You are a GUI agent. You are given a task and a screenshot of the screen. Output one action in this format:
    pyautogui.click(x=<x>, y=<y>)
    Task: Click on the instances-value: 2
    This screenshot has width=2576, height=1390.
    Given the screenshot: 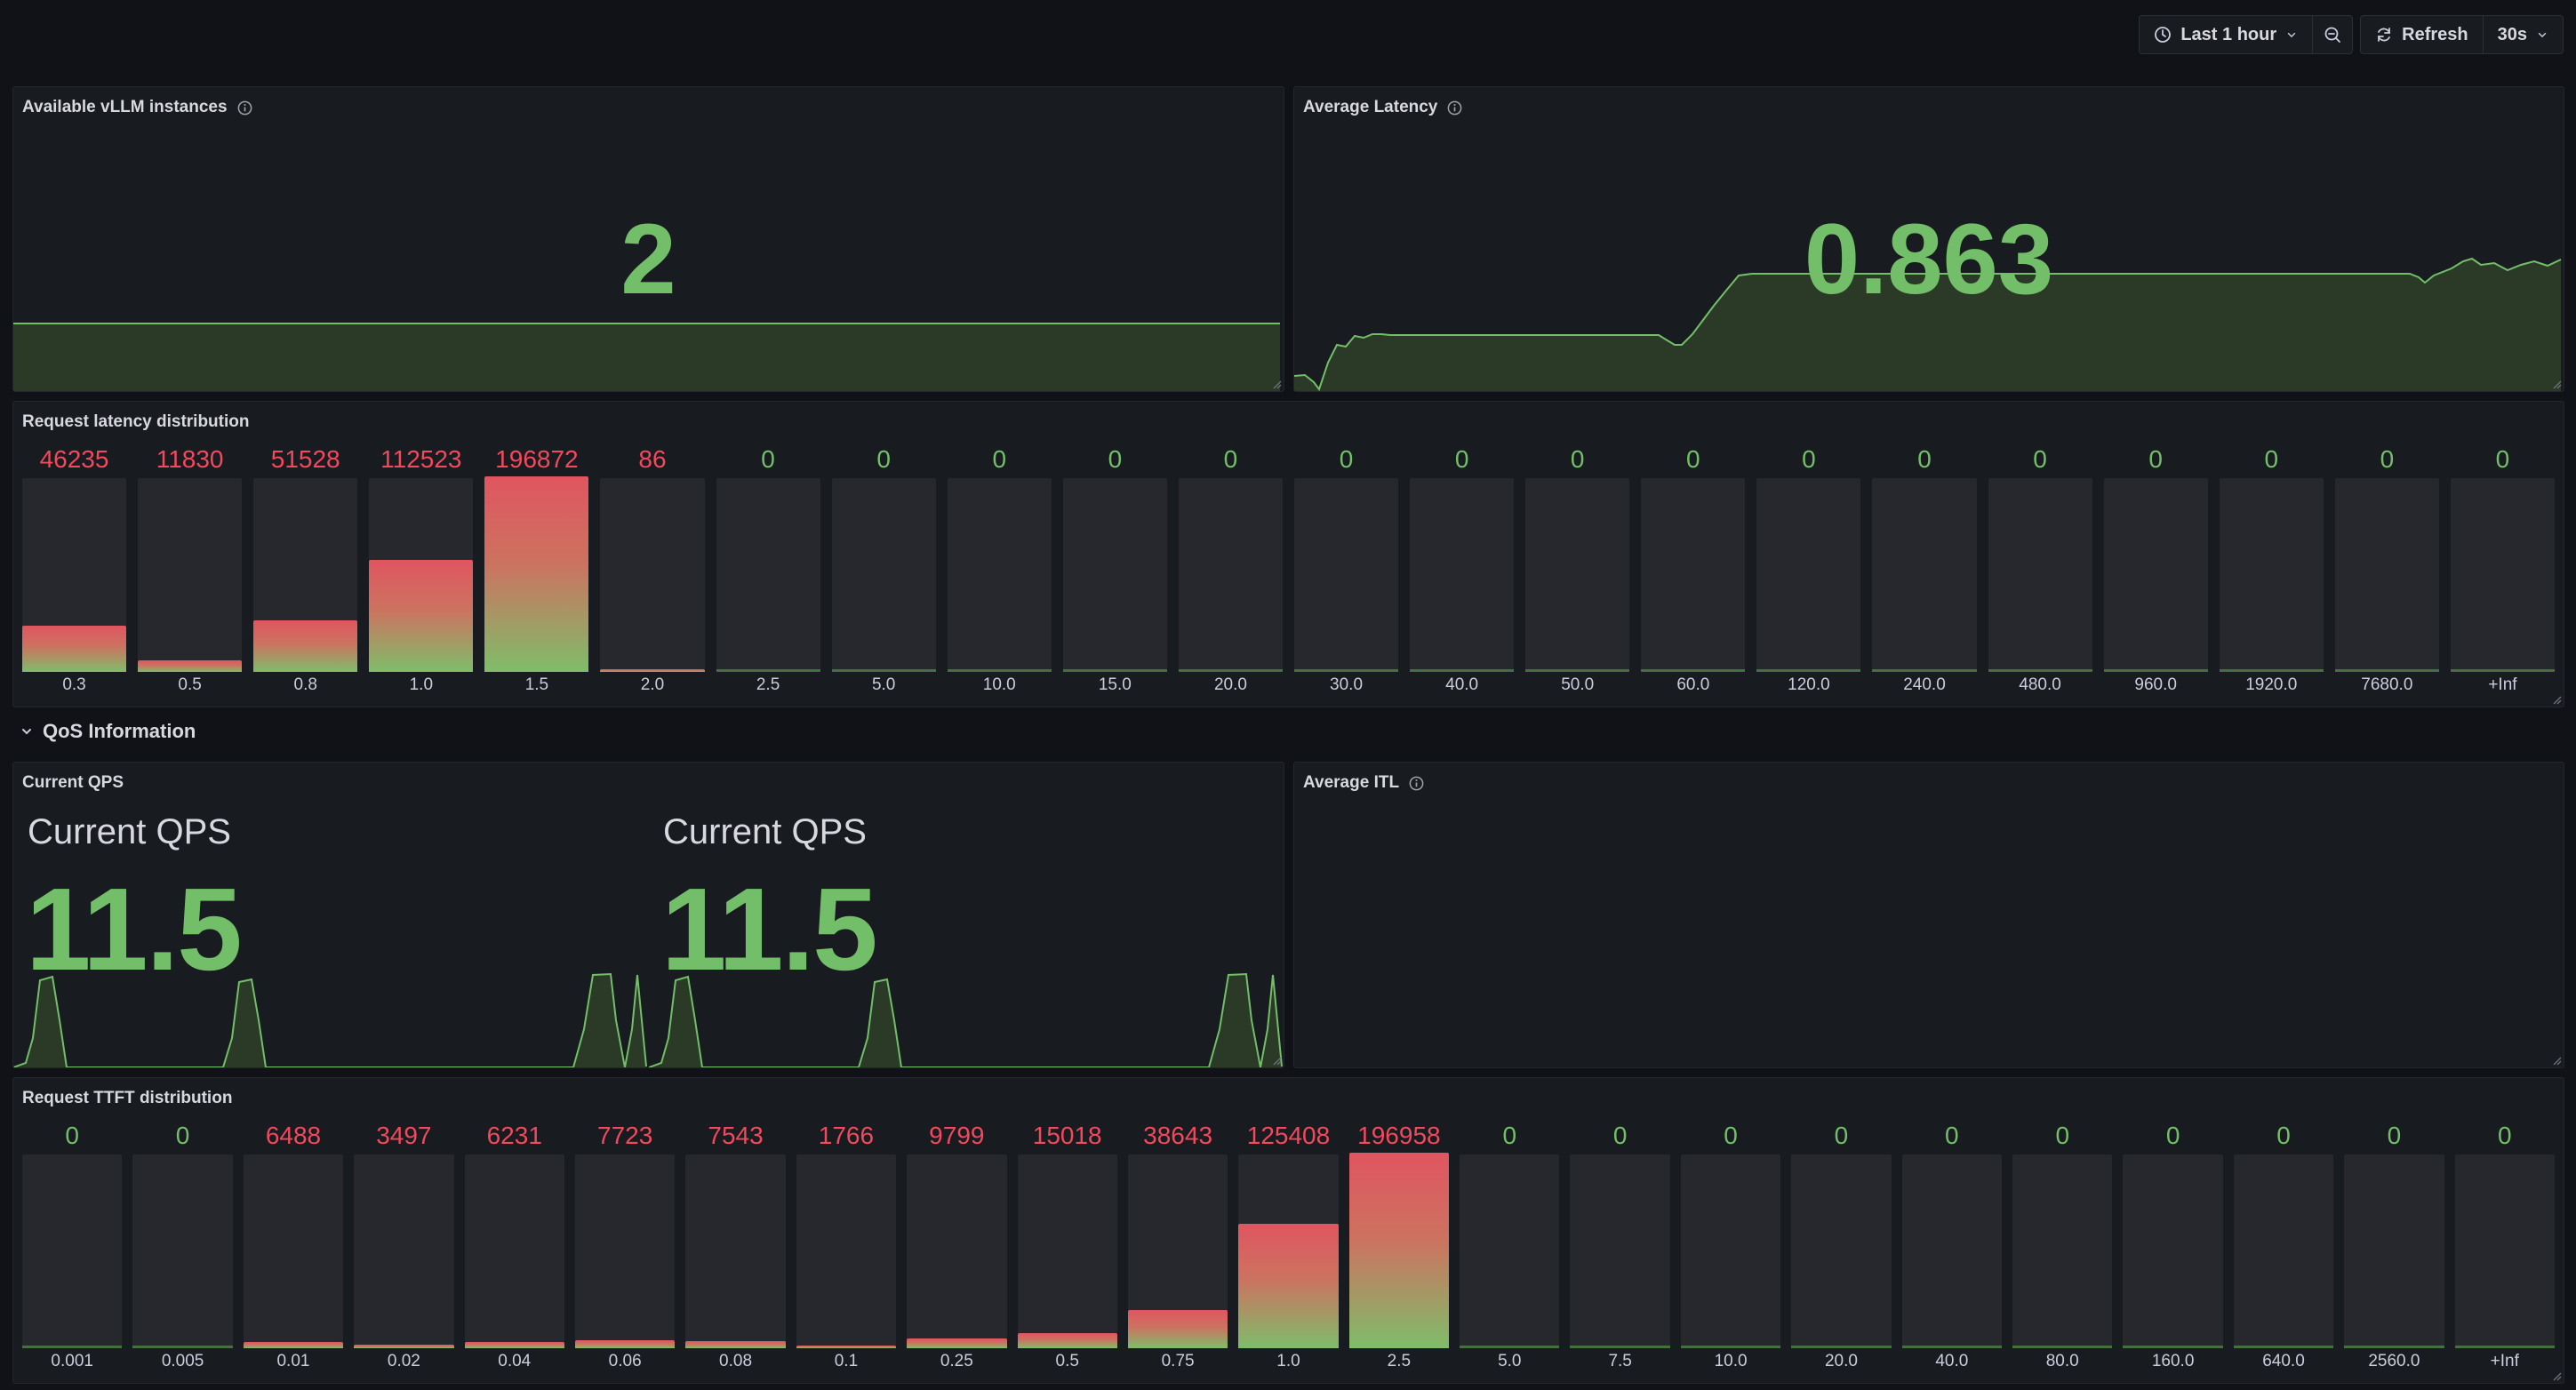 What is the action you would take?
    pyautogui.click(x=648, y=259)
    